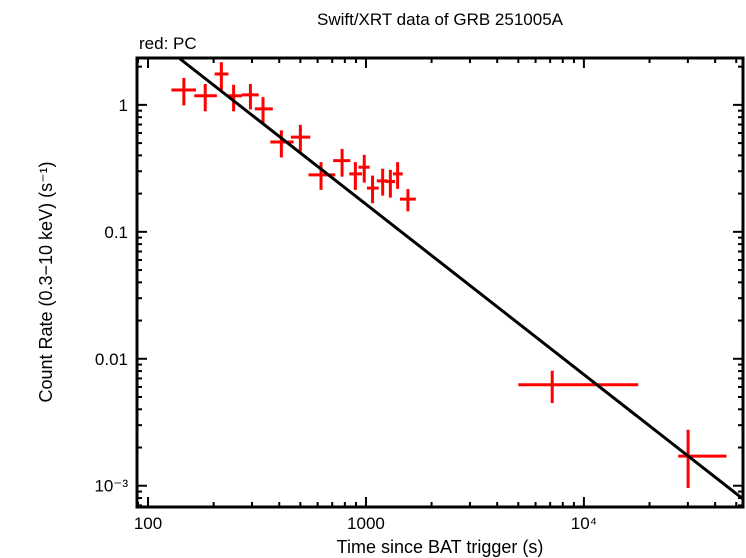 The height and width of the screenshot is (558, 746). I want to click on x-tick-label: 100, so click(148, 523).